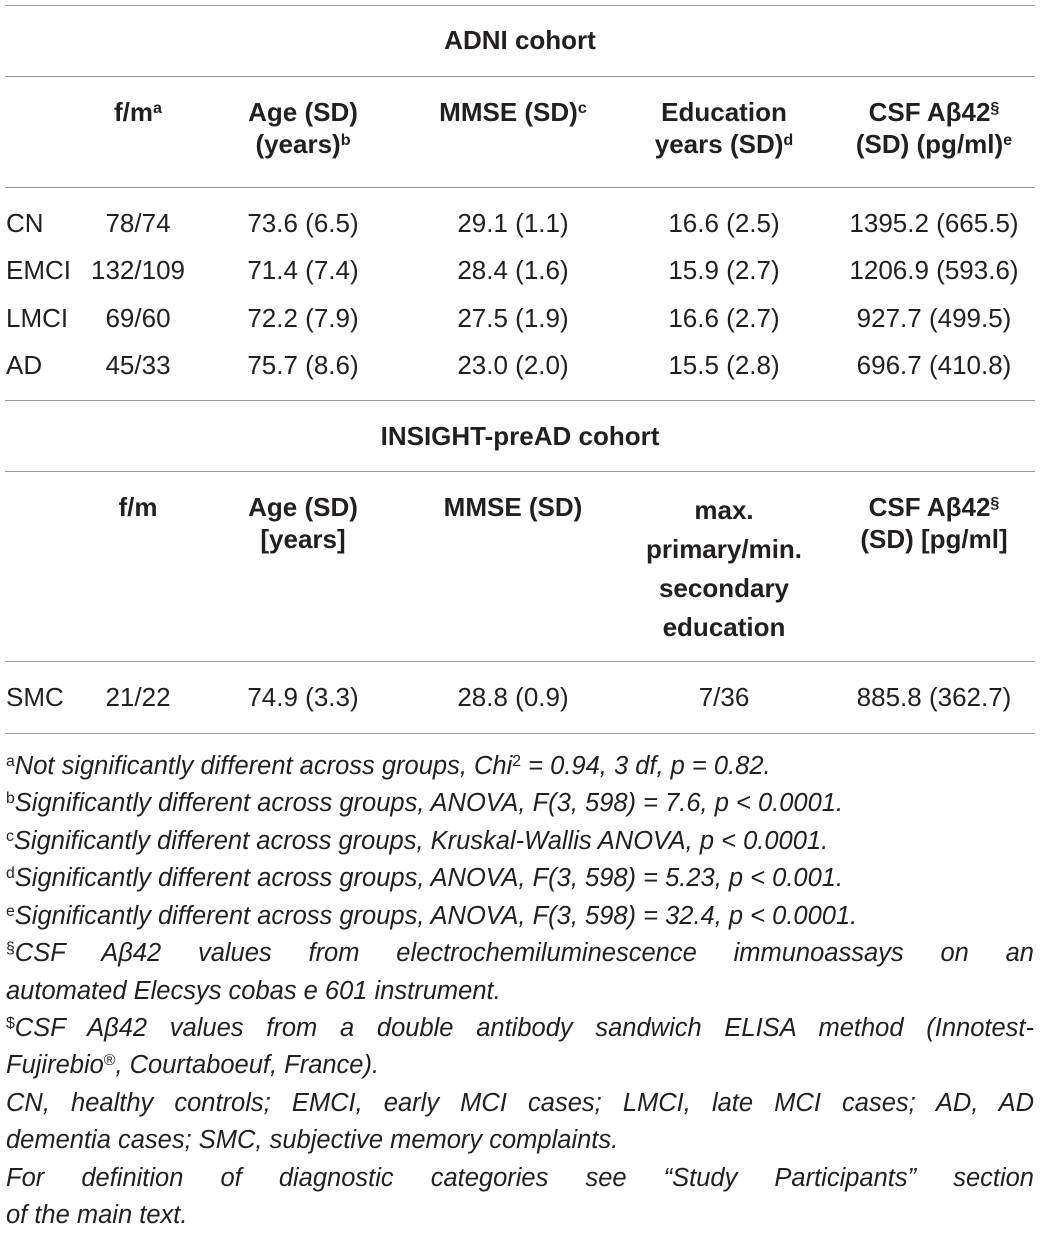  Describe the element at coordinates (138, 318) in the screenshot. I see `fm-cell: 69/60` at that location.